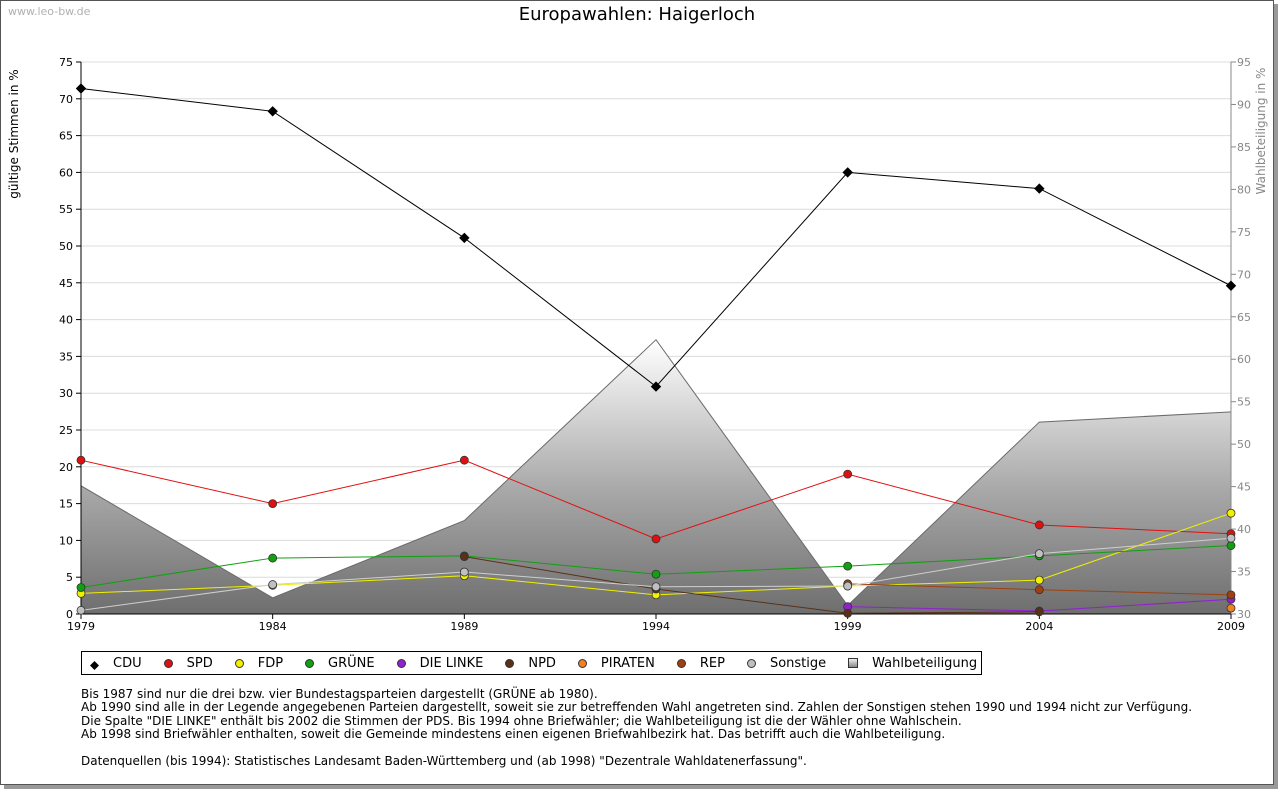 The width and height of the screenshot is (1280, 791). What do you see at coordinates (66, 467) in the screenshot?
I see `y-tick-label: 20` at bounding box center [66, 467].